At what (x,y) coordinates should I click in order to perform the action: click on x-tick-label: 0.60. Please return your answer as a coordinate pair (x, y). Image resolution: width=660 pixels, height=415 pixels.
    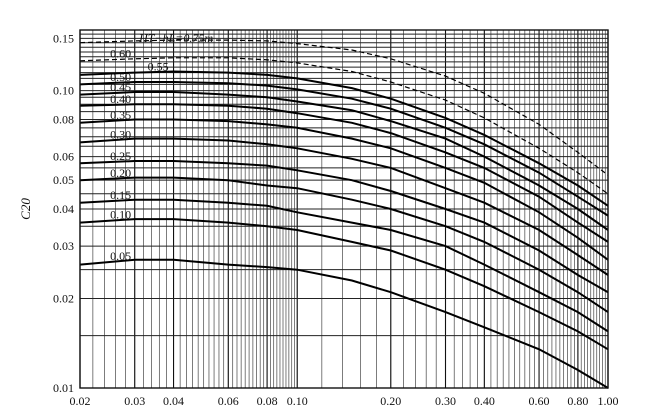
    Looking at the image, I should click on (539, 401).